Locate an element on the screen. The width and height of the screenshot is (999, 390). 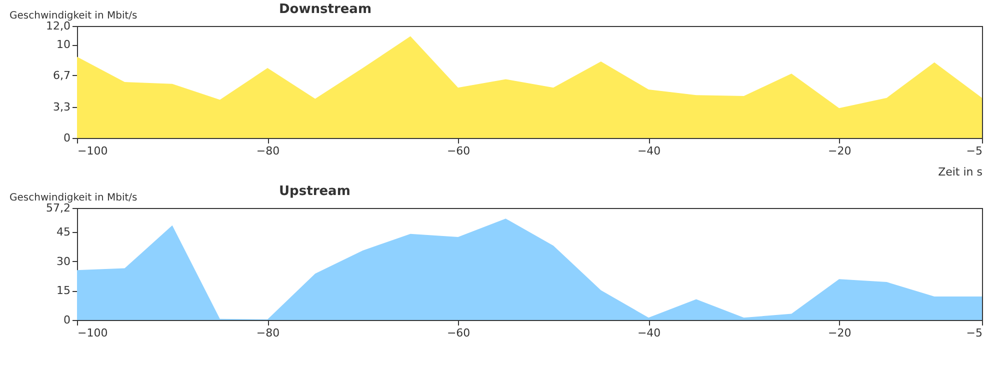
y-tick-label: 30 is located at coordinates (63, 261).